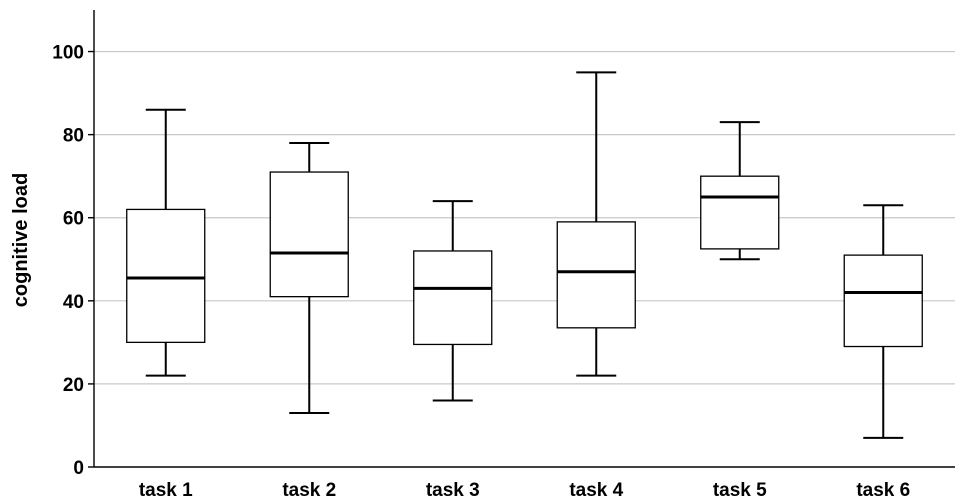 The width and height of the screenshot is (958, 501). Describe the element at coordinates (73, 302) in the screenshot. I see `y-tick-label-40: 40` at that location.